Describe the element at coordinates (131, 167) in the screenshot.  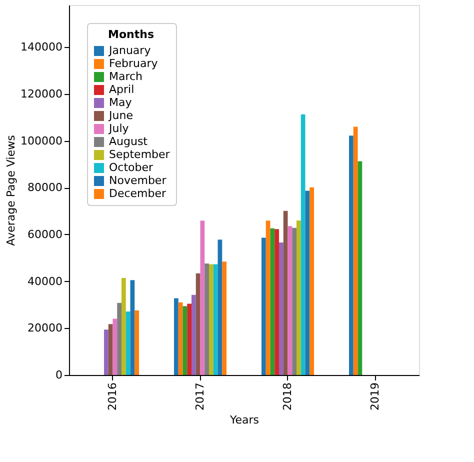
I see `legend-label: October` at that location.